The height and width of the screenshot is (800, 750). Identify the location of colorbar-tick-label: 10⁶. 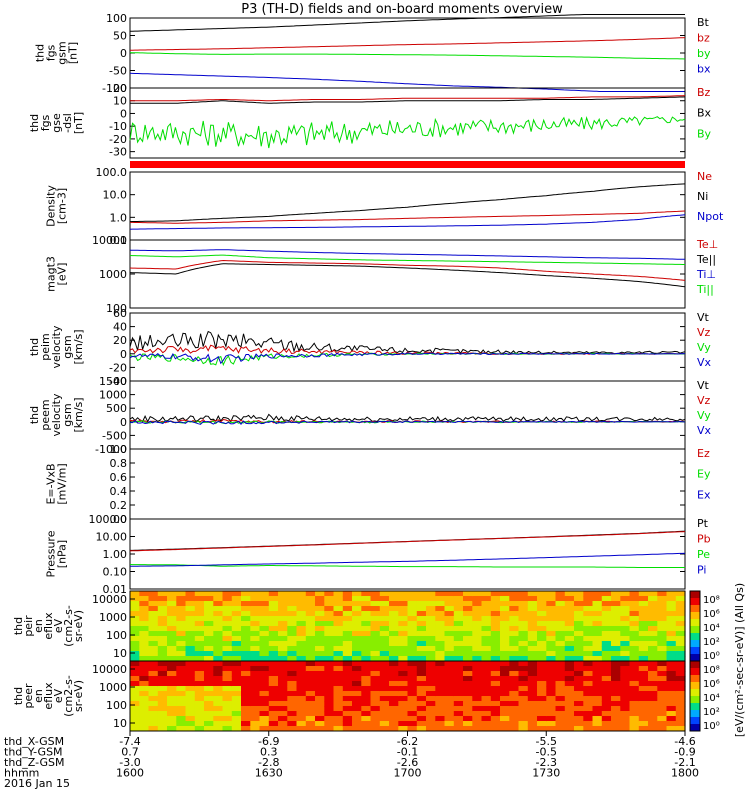
(711, 684).